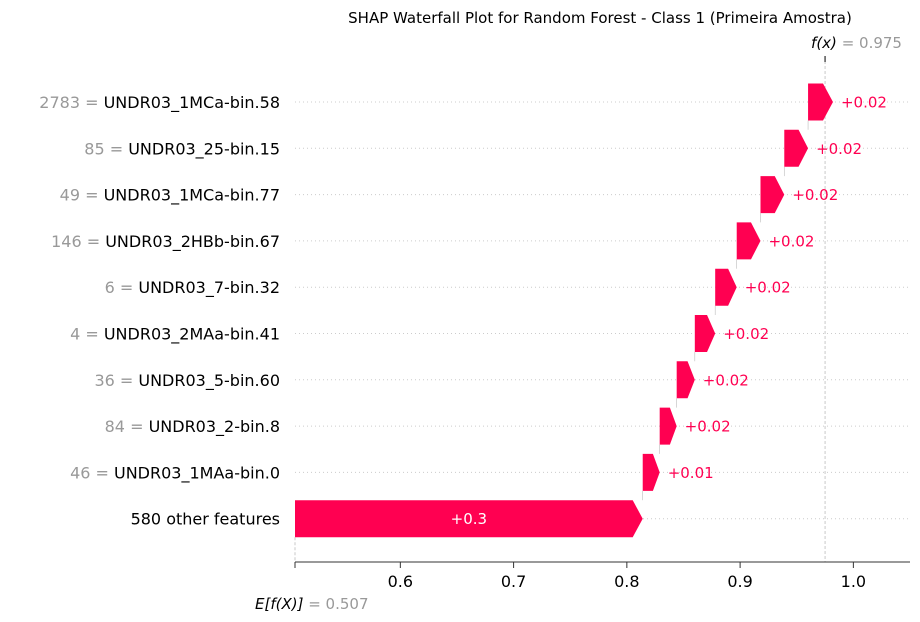 The height and width of the screenshot is (622, 920). Describe the element at coordinates (122, 287) in the screenshot. I see `feature-value: 6 =` at that location.